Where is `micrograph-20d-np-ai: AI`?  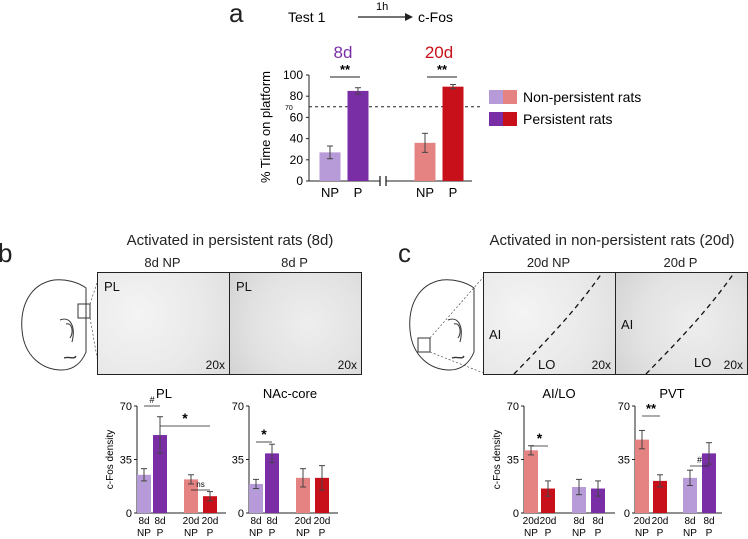 micrograph-20d-np-ai: AI is located at coordinates (495, 334).